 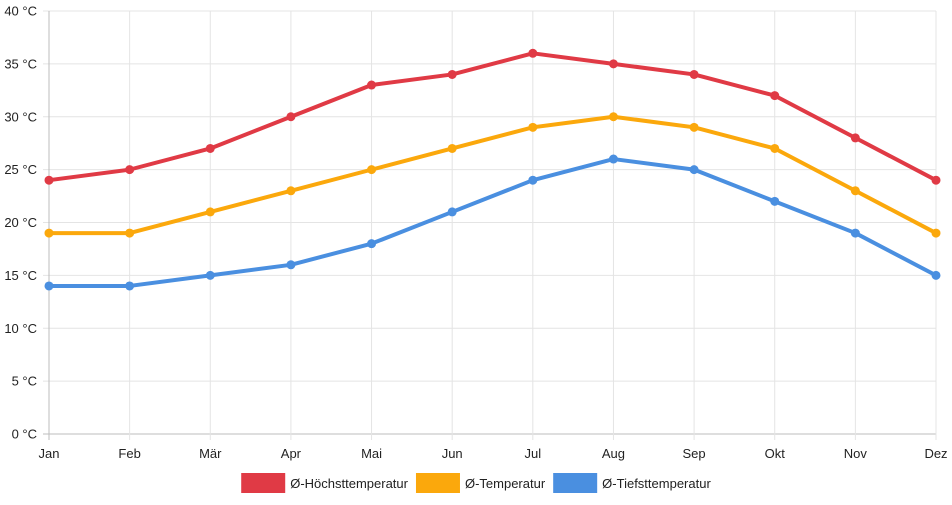 I want to click on legend-item-max: Ø-Höchsttemperatur, so click(x=325, y=483).